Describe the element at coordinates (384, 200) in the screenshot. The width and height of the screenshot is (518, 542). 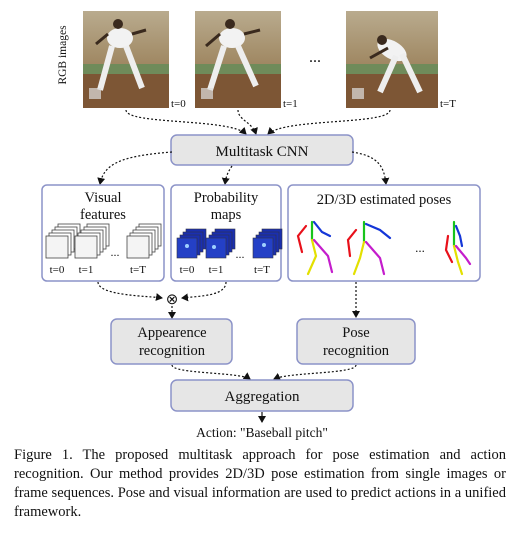
I see `estimated-poses-title: 2D/3D estimated poses` at that location.